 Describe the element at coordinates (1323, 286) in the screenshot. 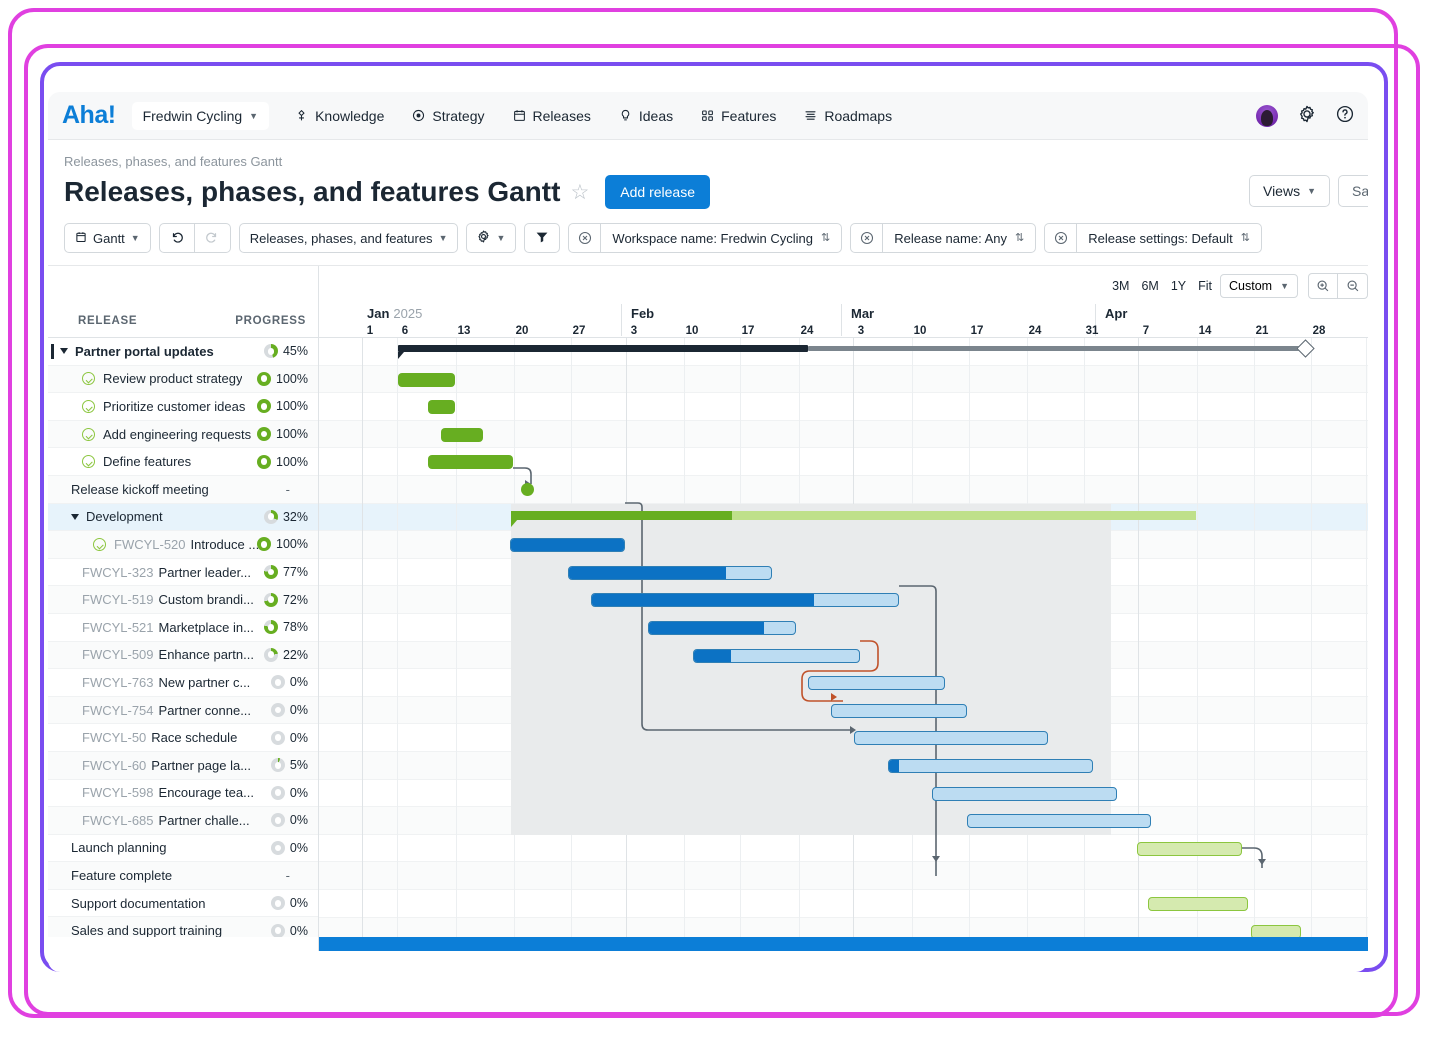

I see `zoom-in-button` at that location.